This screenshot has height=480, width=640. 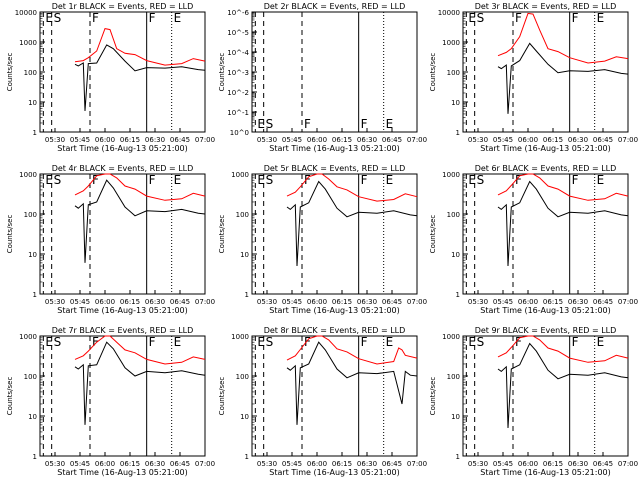 What do you see at coordinates (481, 180) in the screenshot?
I see `det-6-marker-label: S` at bounding box center [481, 180].